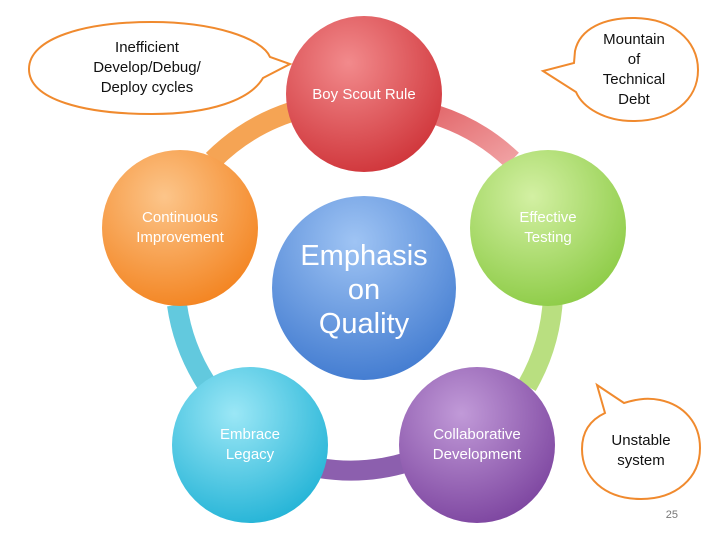 The image size is (720, 540). I want to click on emphasis-on-quality-label: Emphasis on Quality, so click(364, 290).